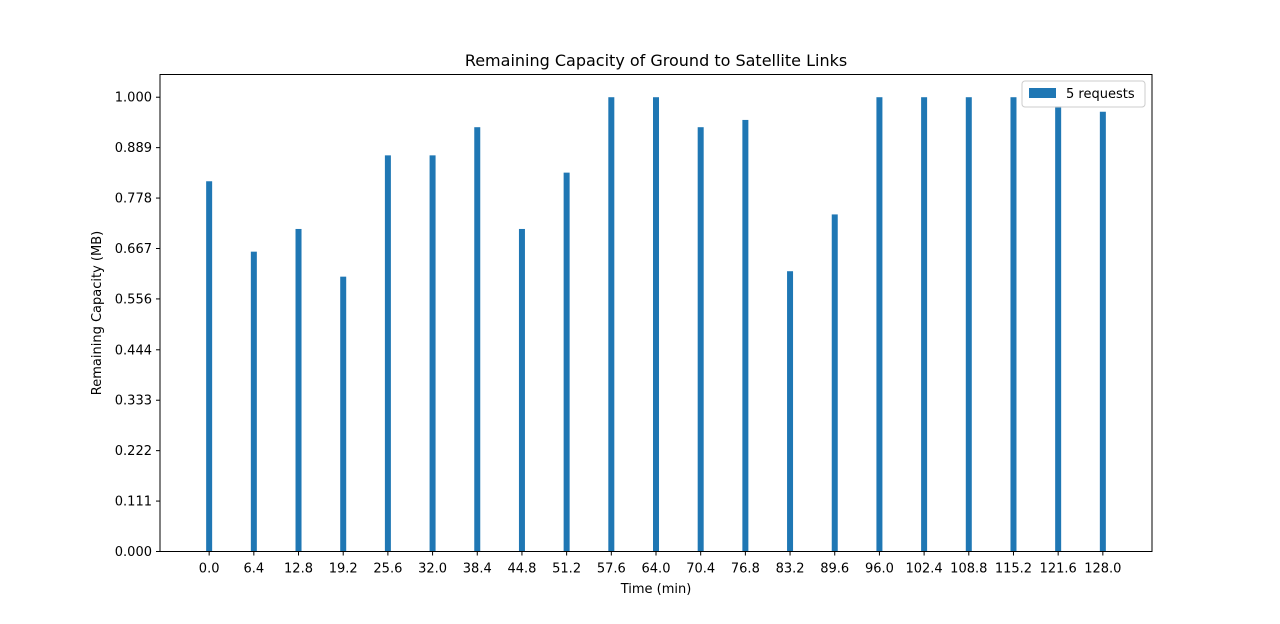 The height and width of the screenshot is (624, 1280). Describe the element at coordinates (97, 313) in the screenshot. I see `y-axis-label: Remaining Capacity (MB)` at that location.